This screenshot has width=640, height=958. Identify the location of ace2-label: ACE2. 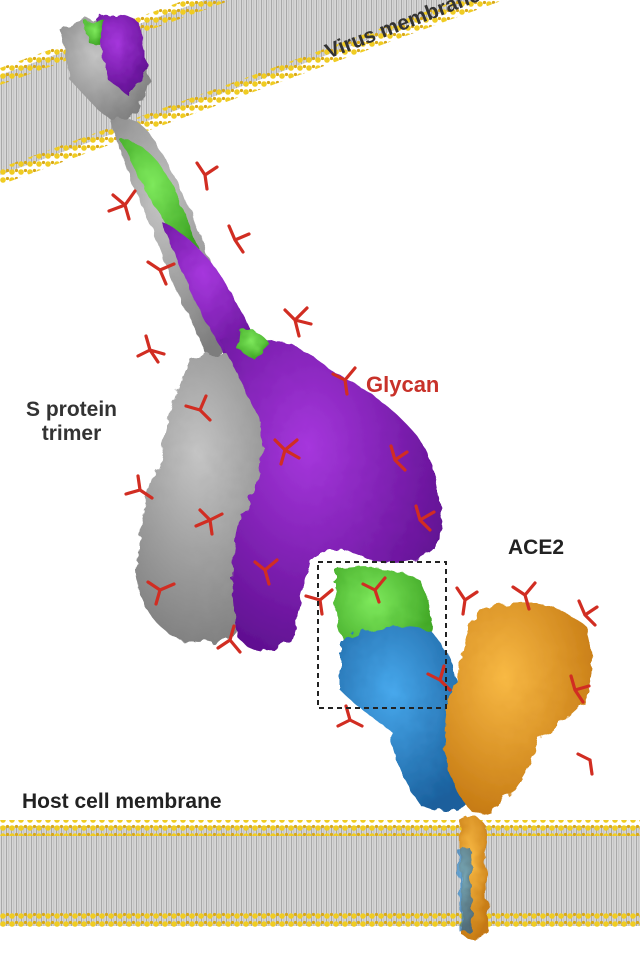
(536, 547).